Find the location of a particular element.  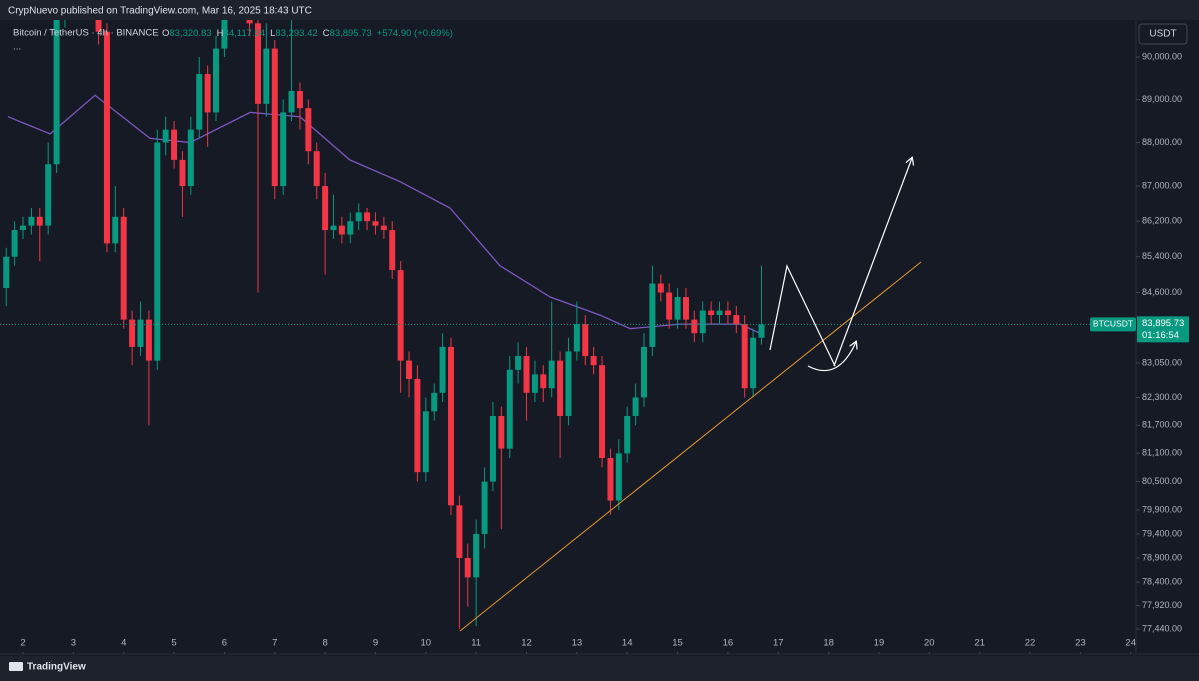

currency-box is located at coordinates (1163, 34).